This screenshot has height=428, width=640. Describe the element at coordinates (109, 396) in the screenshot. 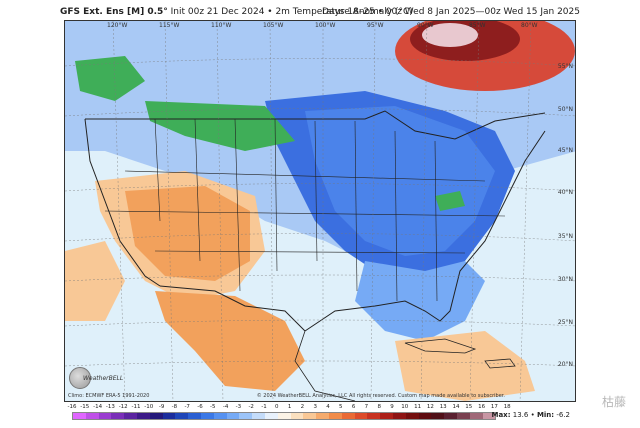

I see `climo-credit: Climo: ECMWF ERA-5 1991-2020` at that location.